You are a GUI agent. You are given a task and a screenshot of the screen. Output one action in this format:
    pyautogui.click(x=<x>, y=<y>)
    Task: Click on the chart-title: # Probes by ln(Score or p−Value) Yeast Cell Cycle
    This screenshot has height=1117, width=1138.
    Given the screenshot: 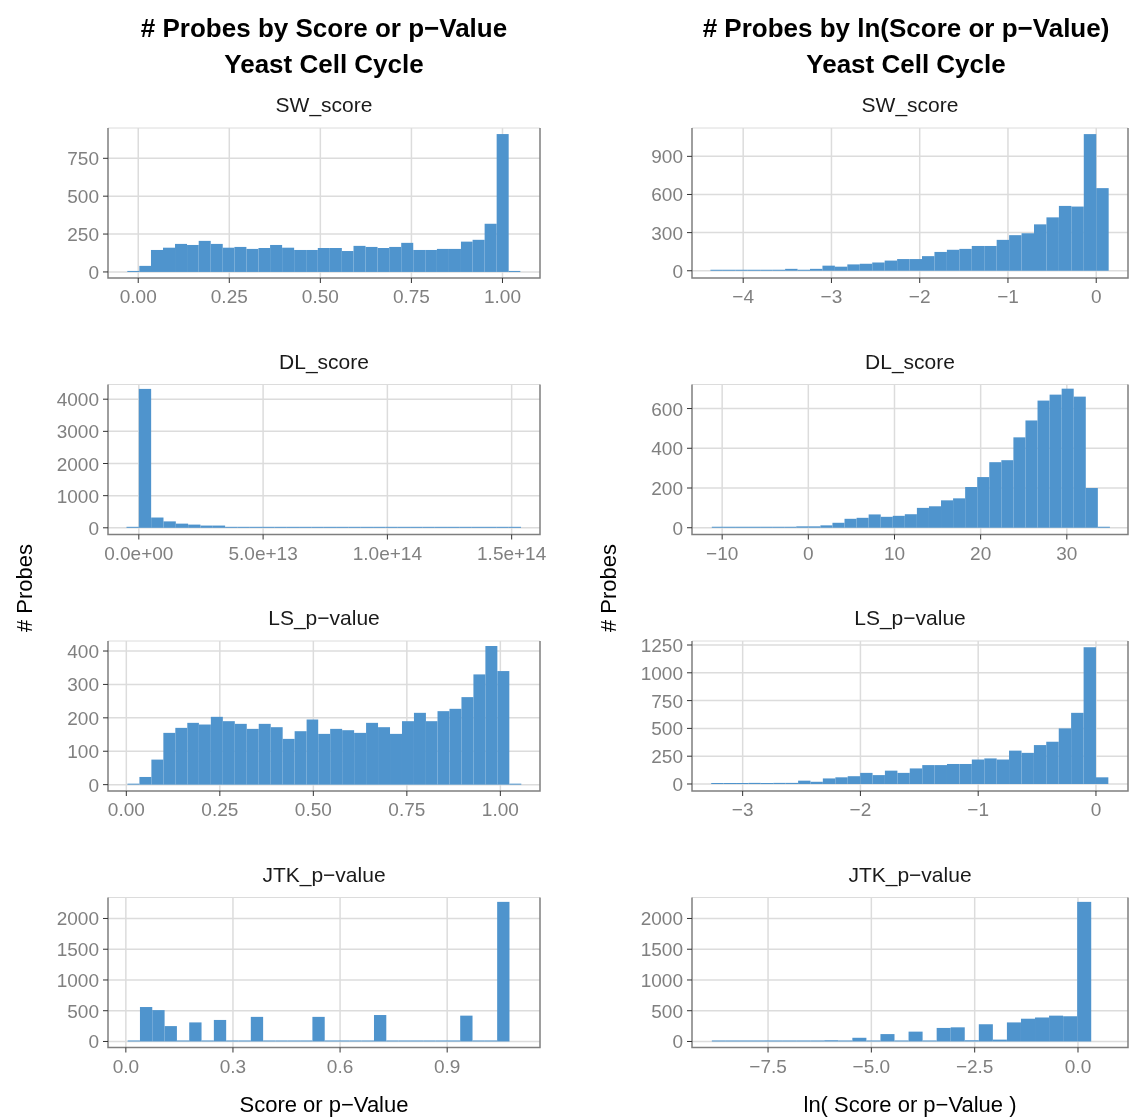 What is the action you would take?
    pyautogui.click(x=906, y=46)
    